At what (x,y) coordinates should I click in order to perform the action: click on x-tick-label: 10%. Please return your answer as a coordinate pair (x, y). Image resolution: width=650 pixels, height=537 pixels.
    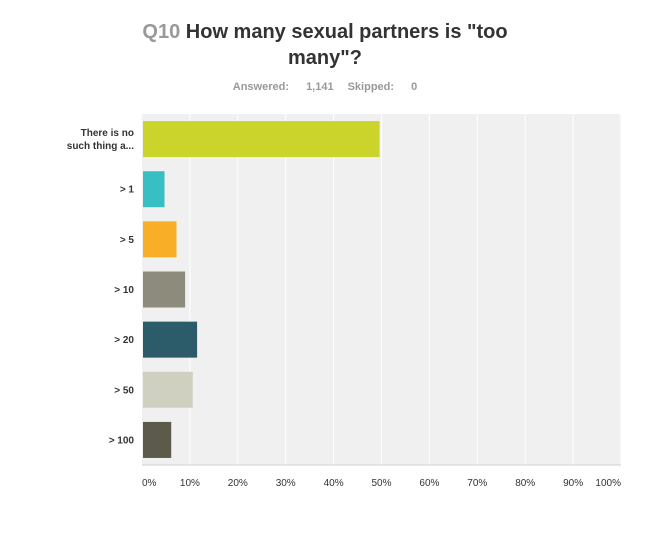
    Looking at the image, I should click on (190, 483).